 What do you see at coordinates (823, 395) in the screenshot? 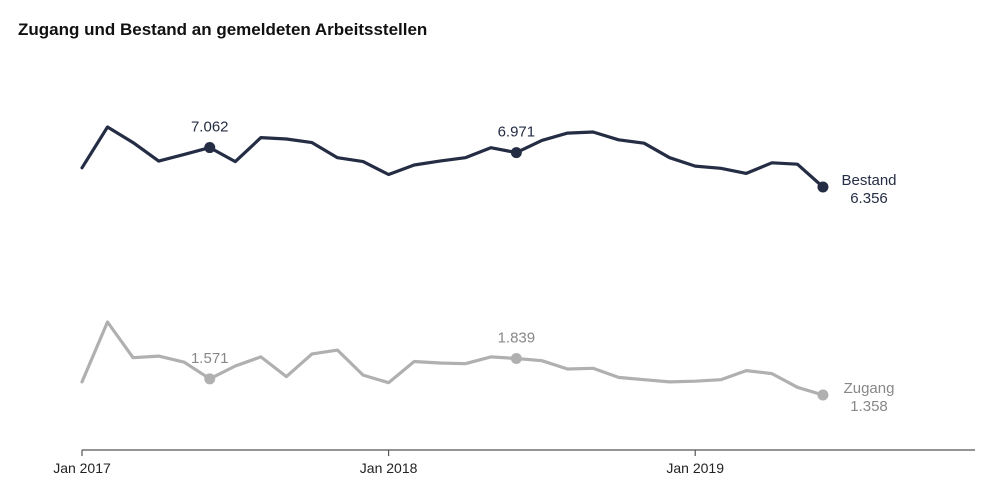
I see `end-point-zugang` at bounding box center [823, 395].